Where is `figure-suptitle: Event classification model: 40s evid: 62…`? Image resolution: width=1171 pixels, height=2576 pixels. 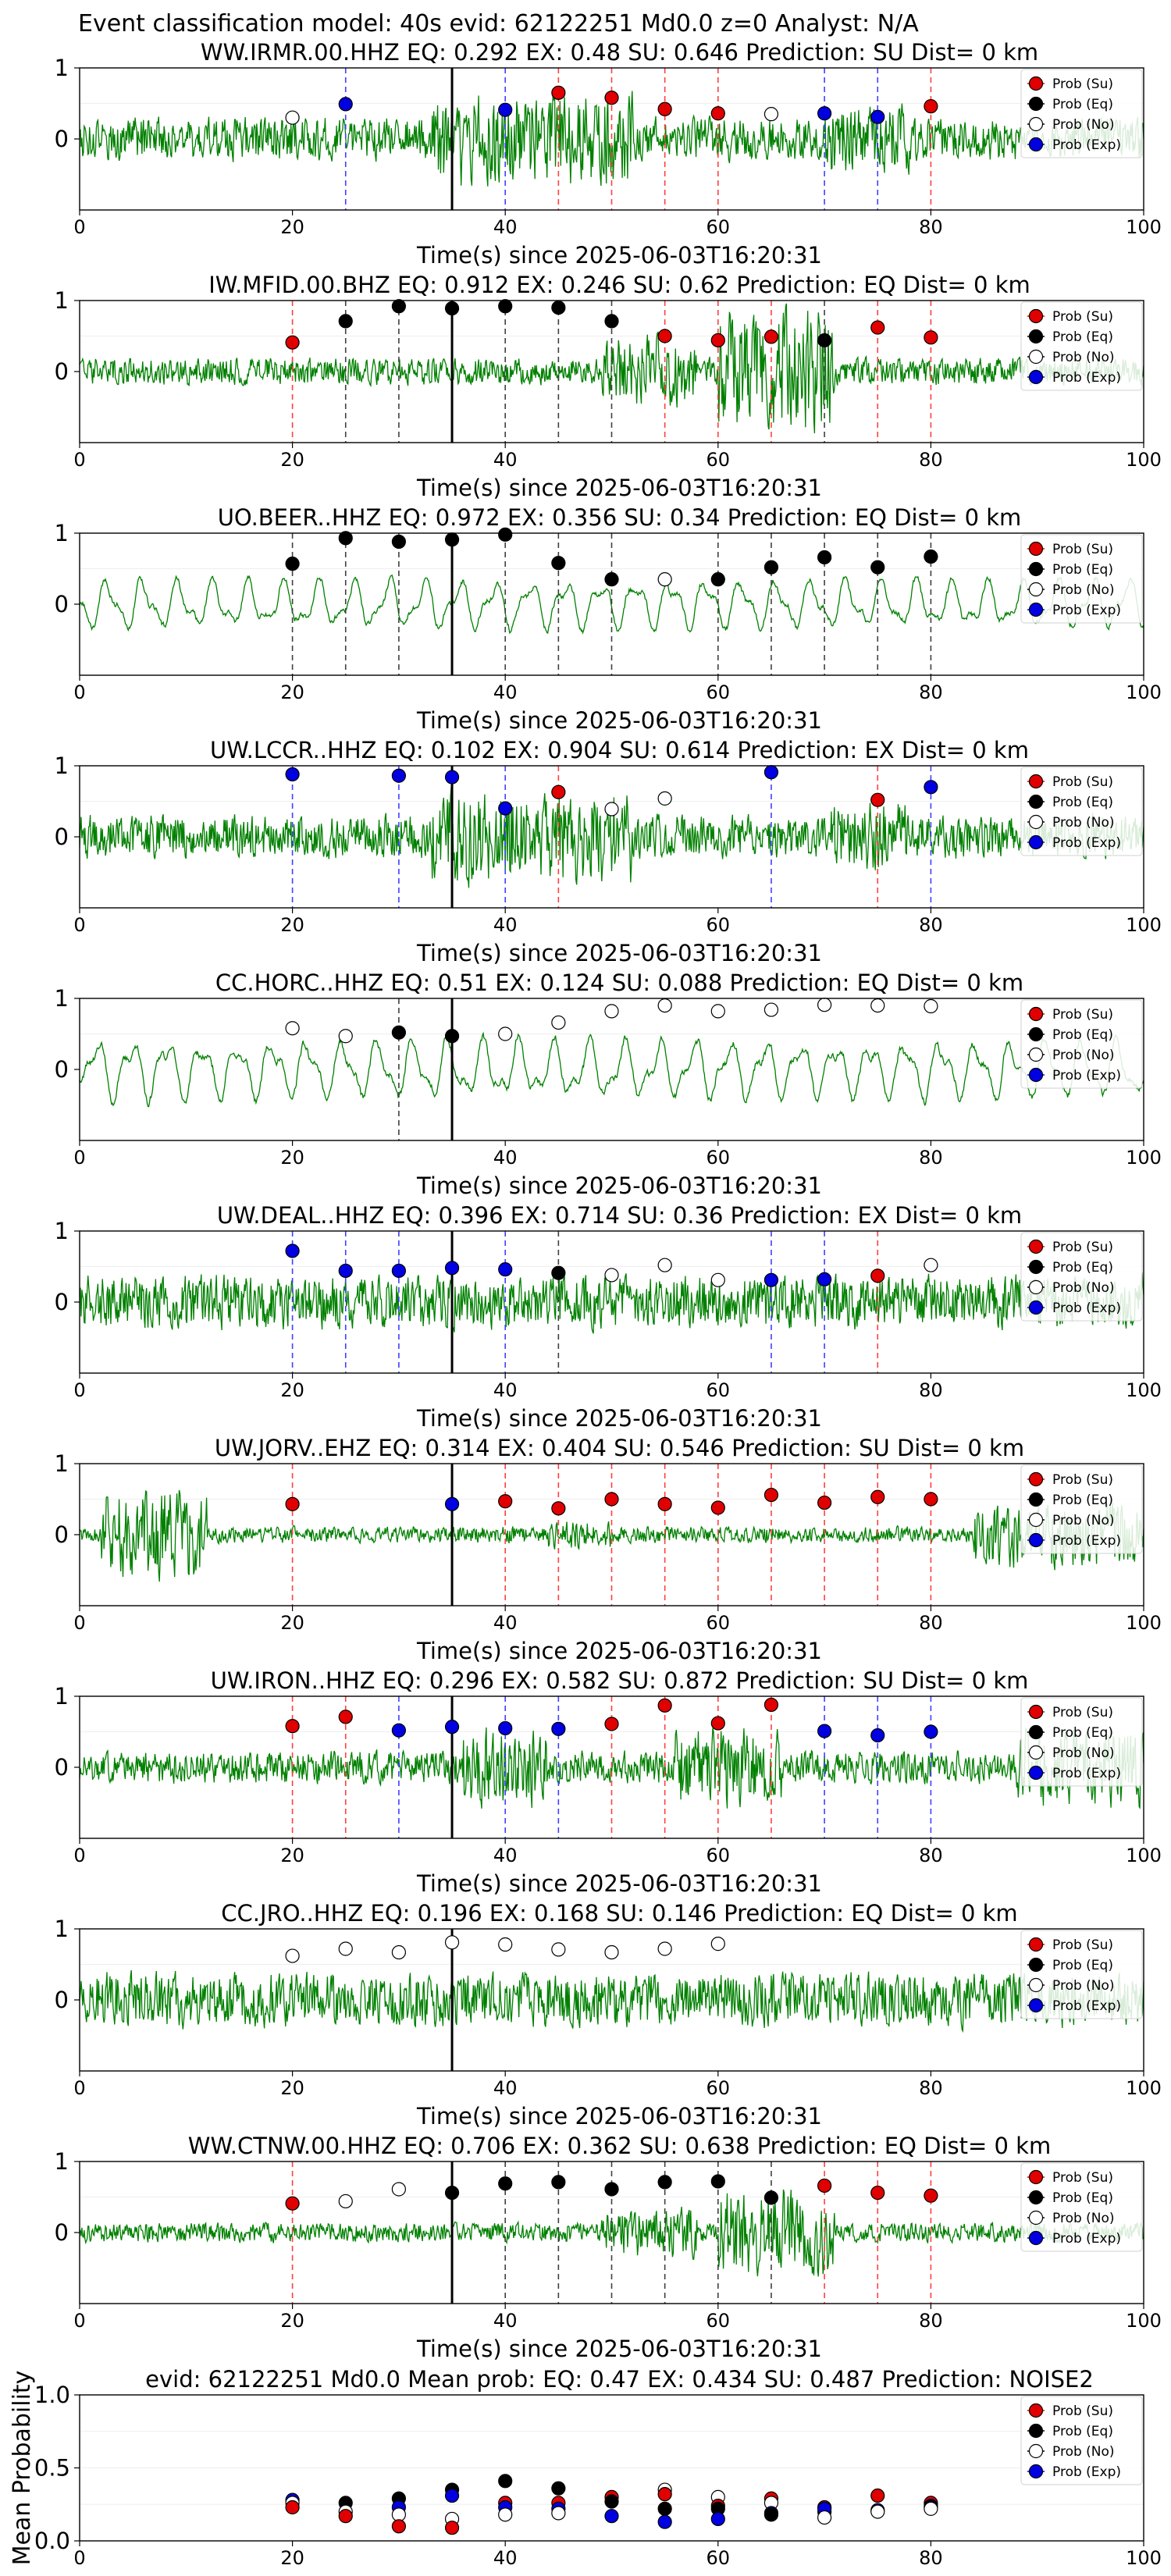
figure-suptitle: Event classification model: 40s evid: 62… is located at coordinates (498, 23).